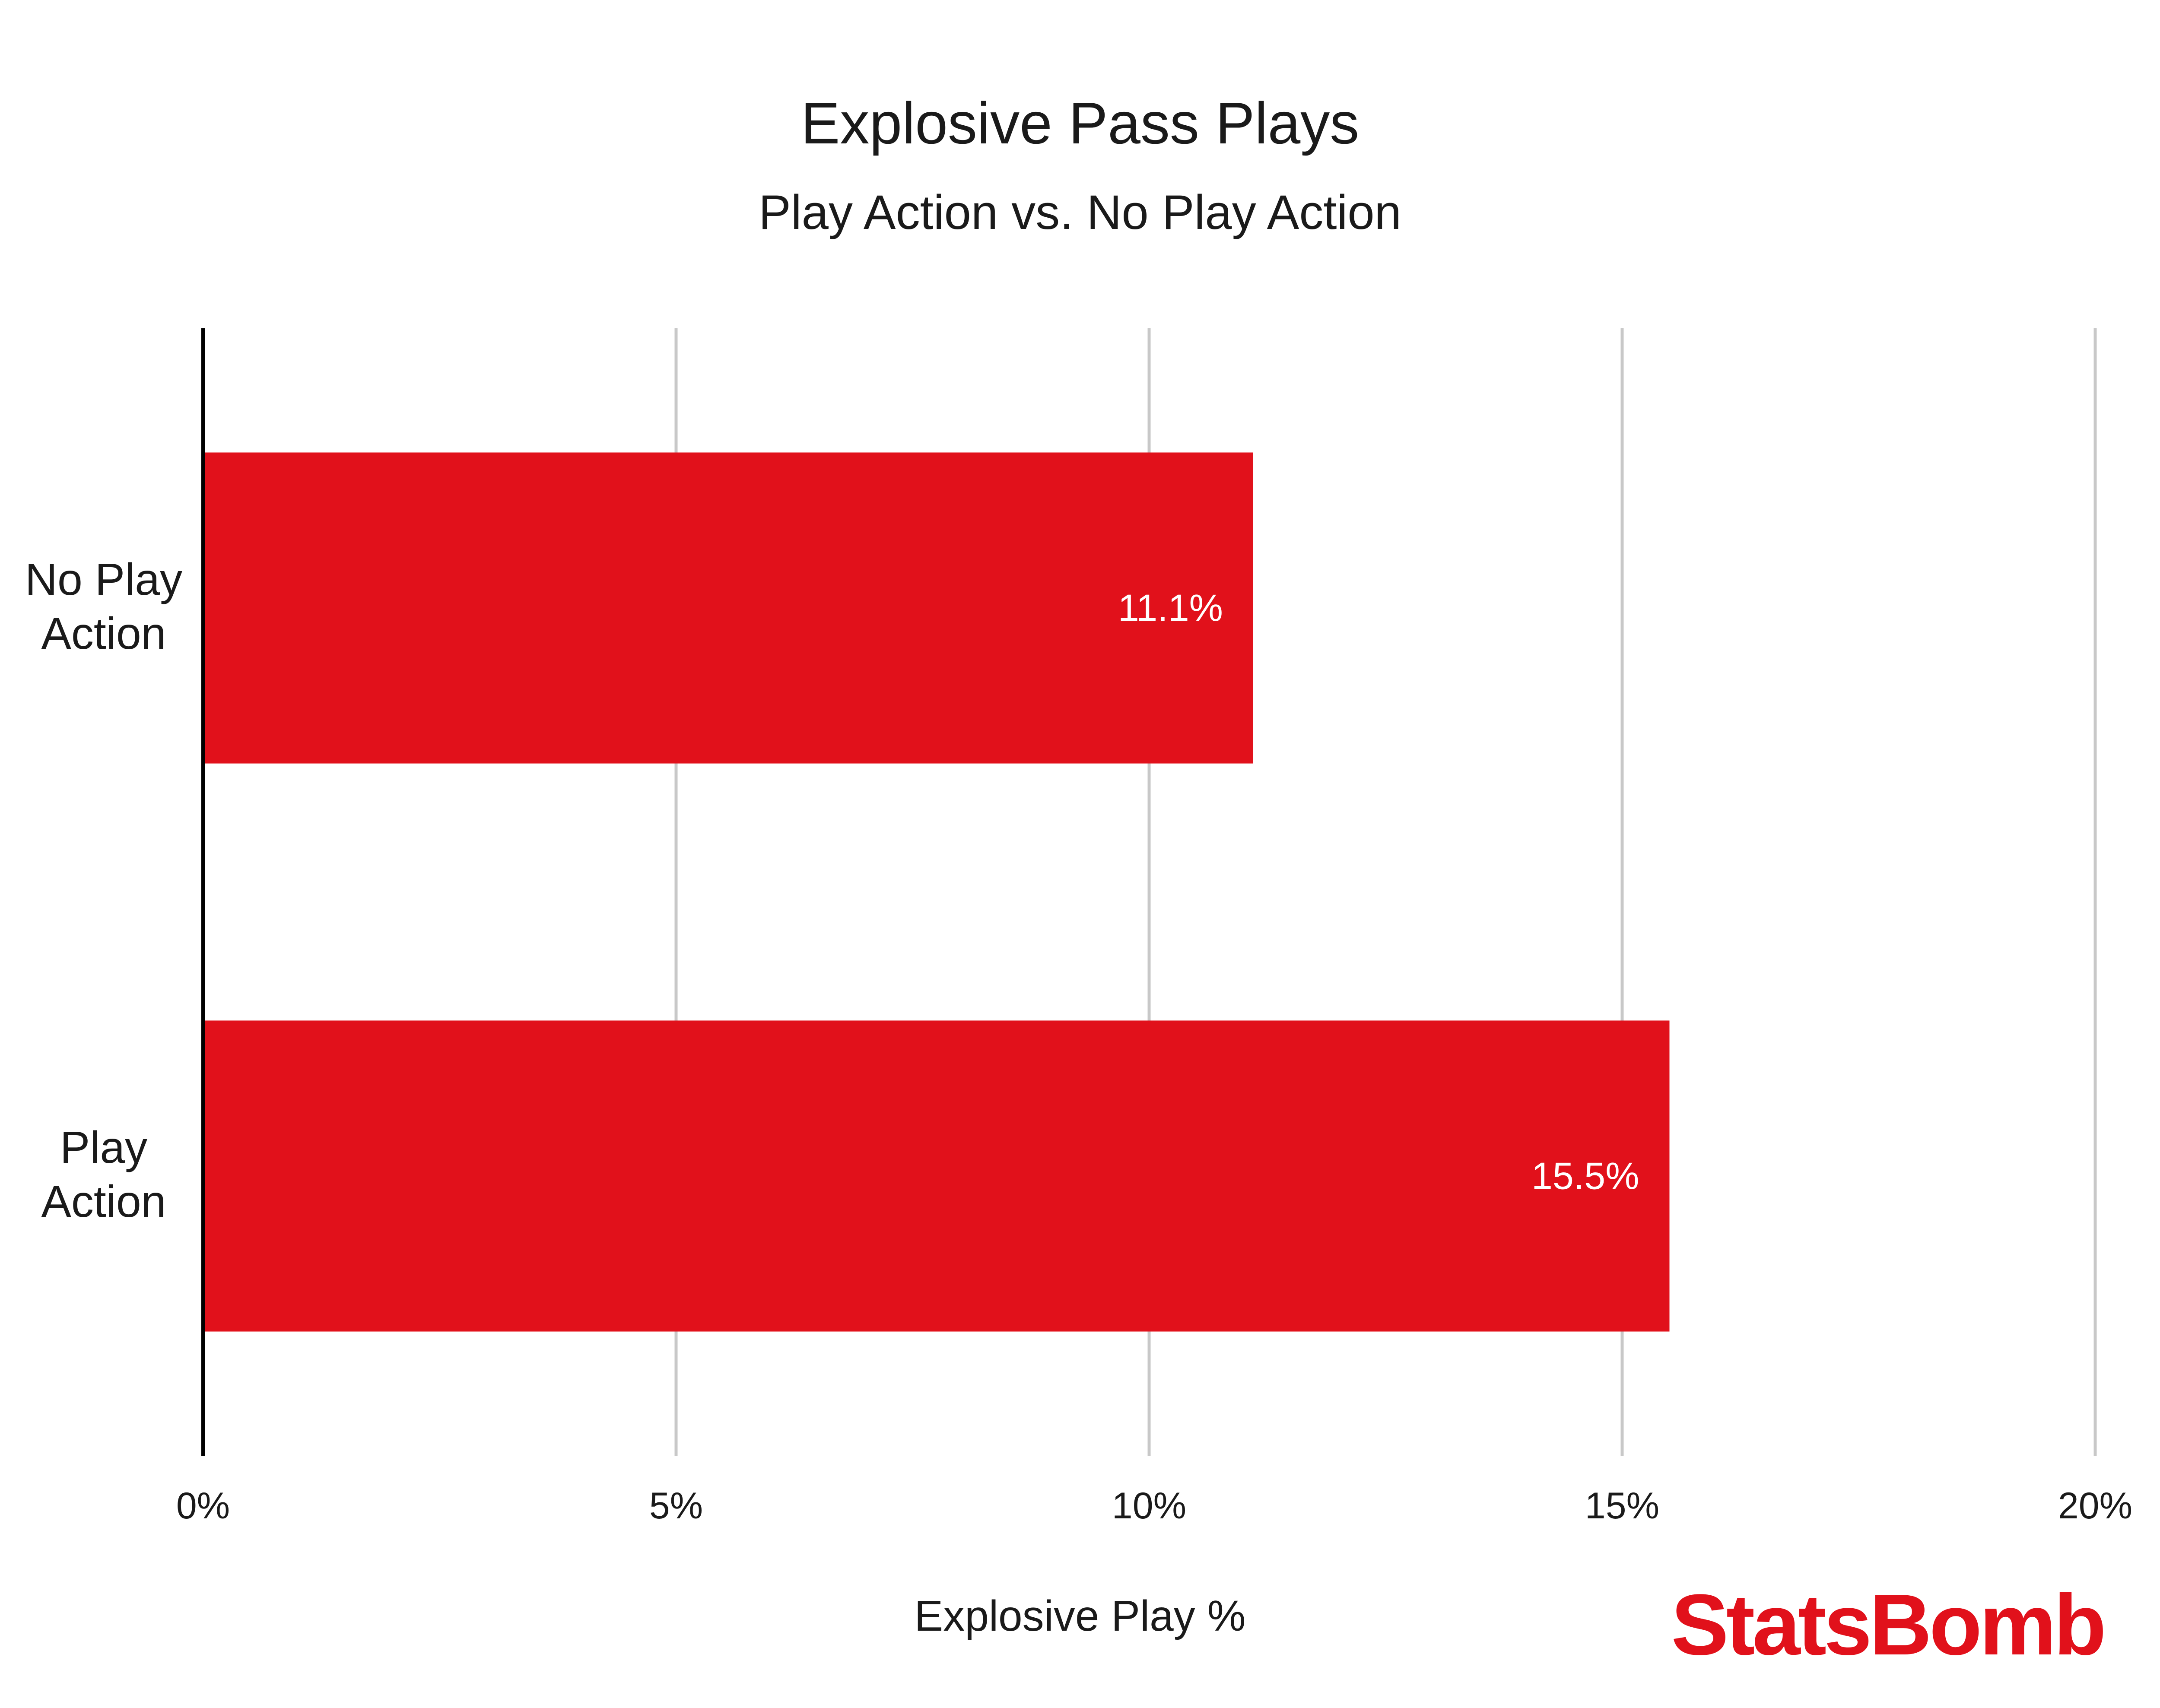  What do you see at coordinates (1149, 1506) in the screenshot?
I see `x-tick-label-10: 10%` at bounding box center [1149, 1506].